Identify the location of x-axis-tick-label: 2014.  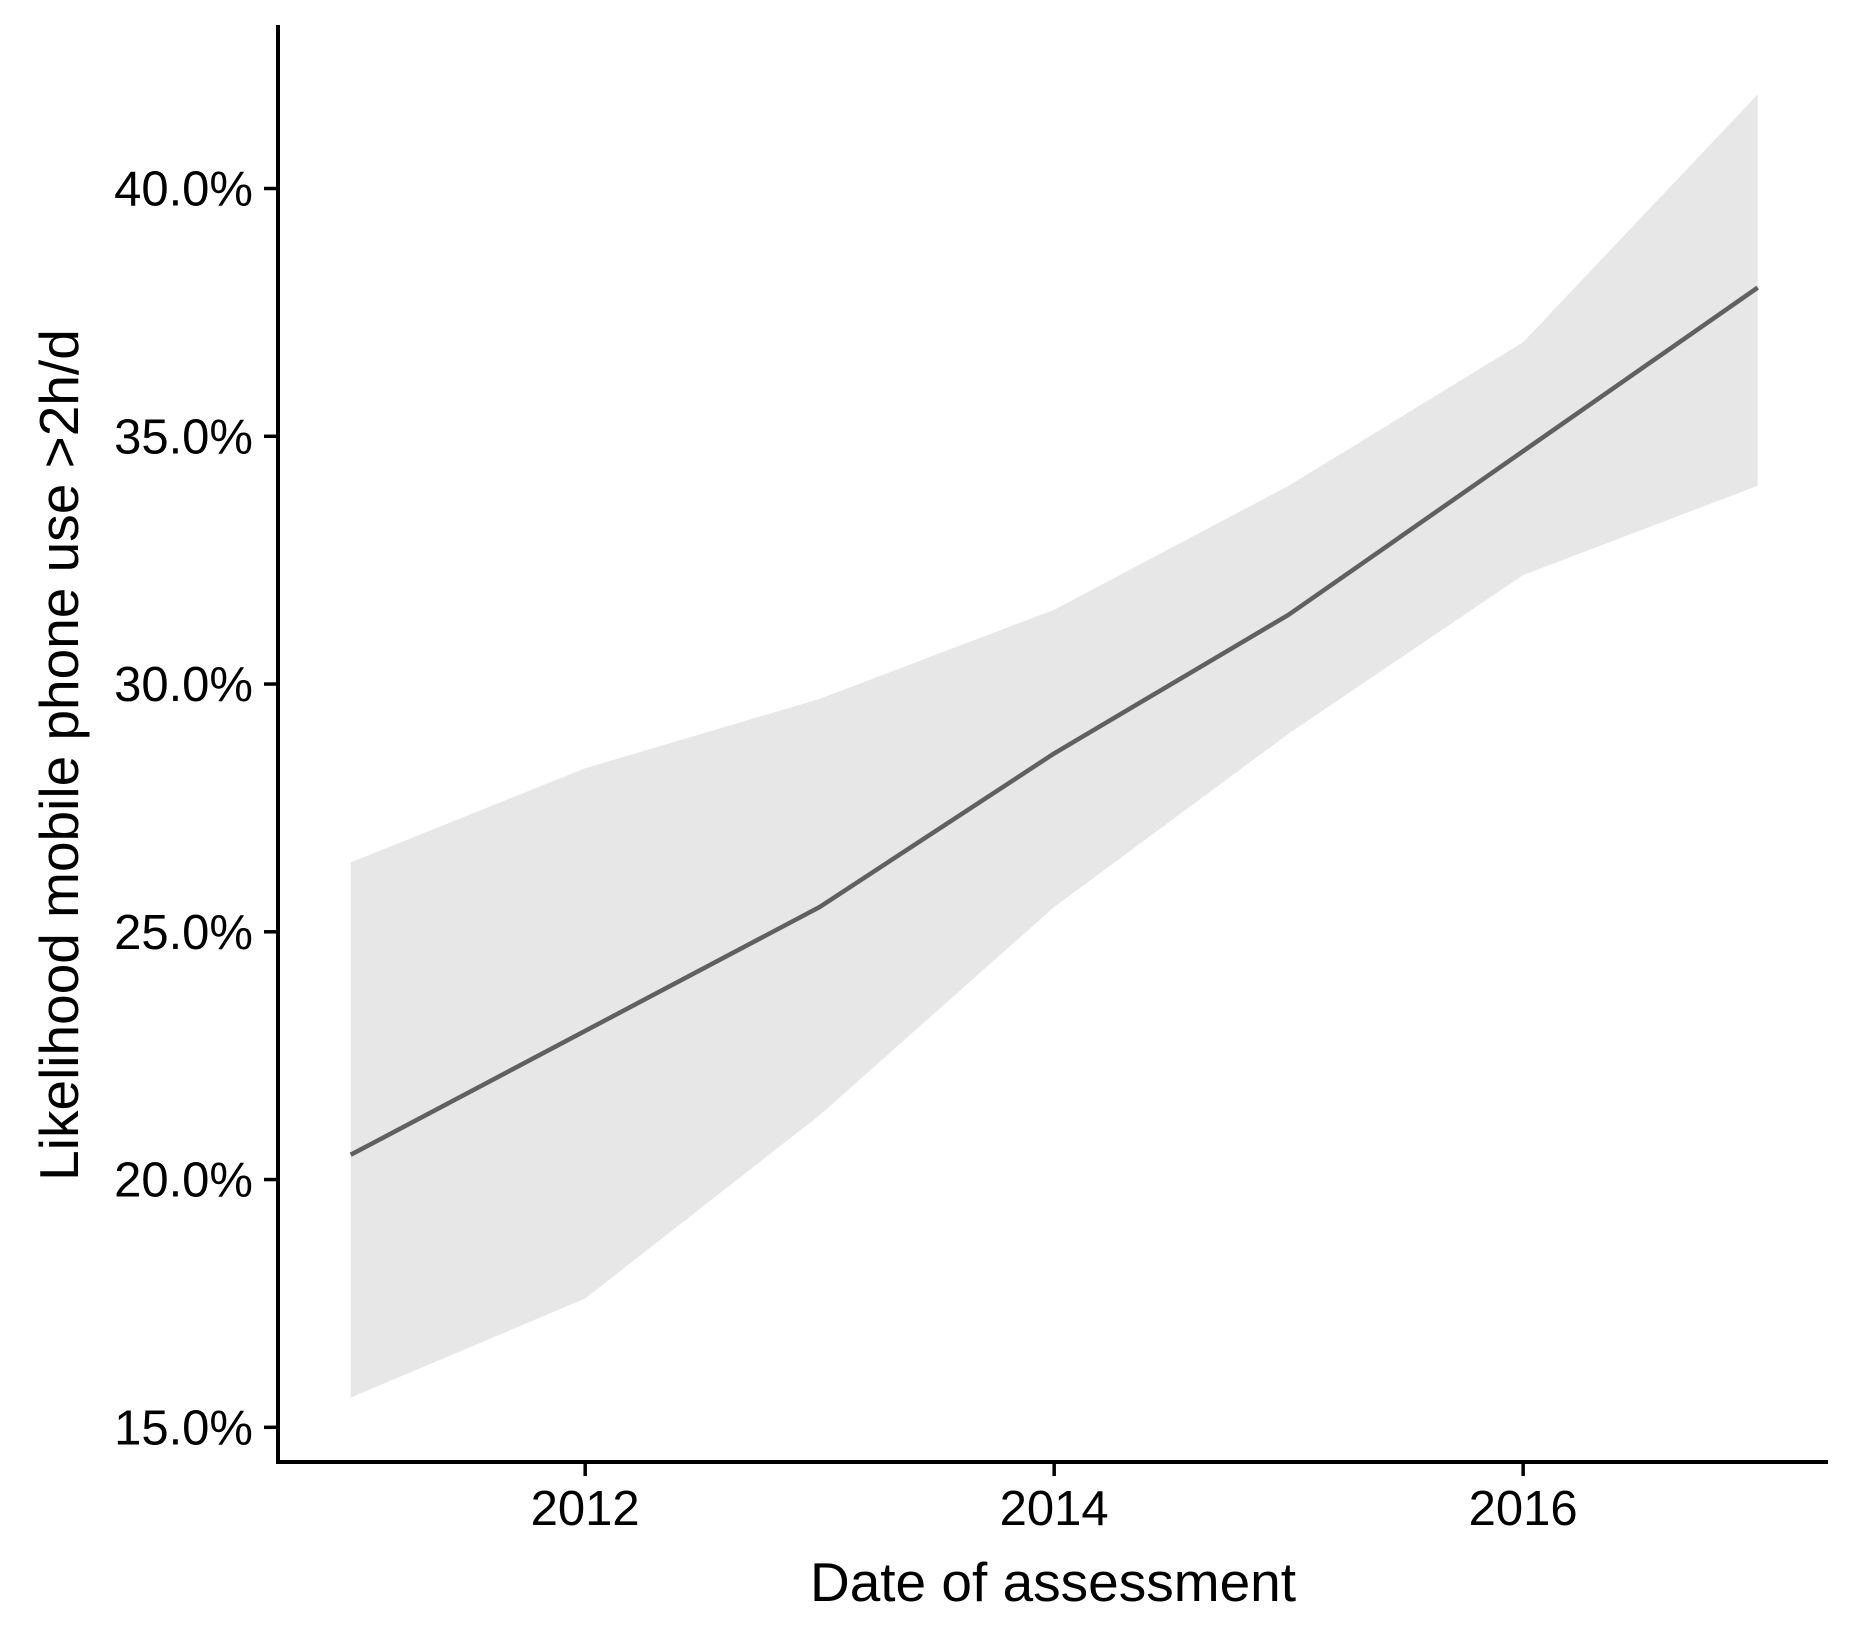
(1054, 1509).